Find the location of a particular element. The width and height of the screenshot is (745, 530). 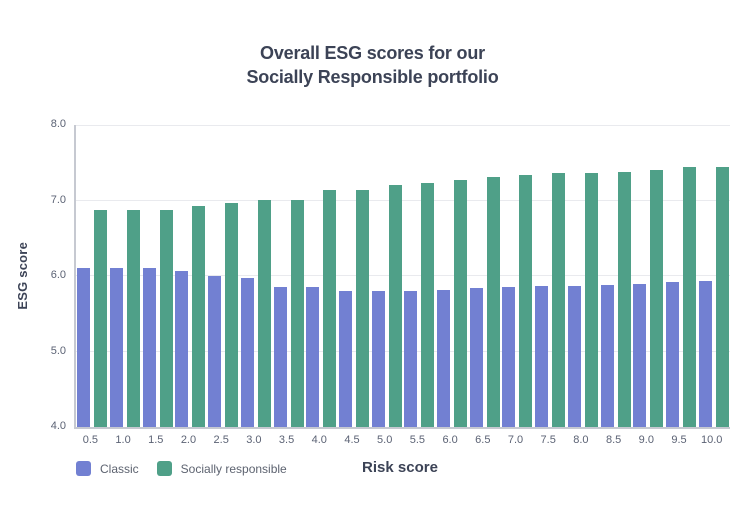

bar-classic-5.0 is located at coordinates (378, 359).